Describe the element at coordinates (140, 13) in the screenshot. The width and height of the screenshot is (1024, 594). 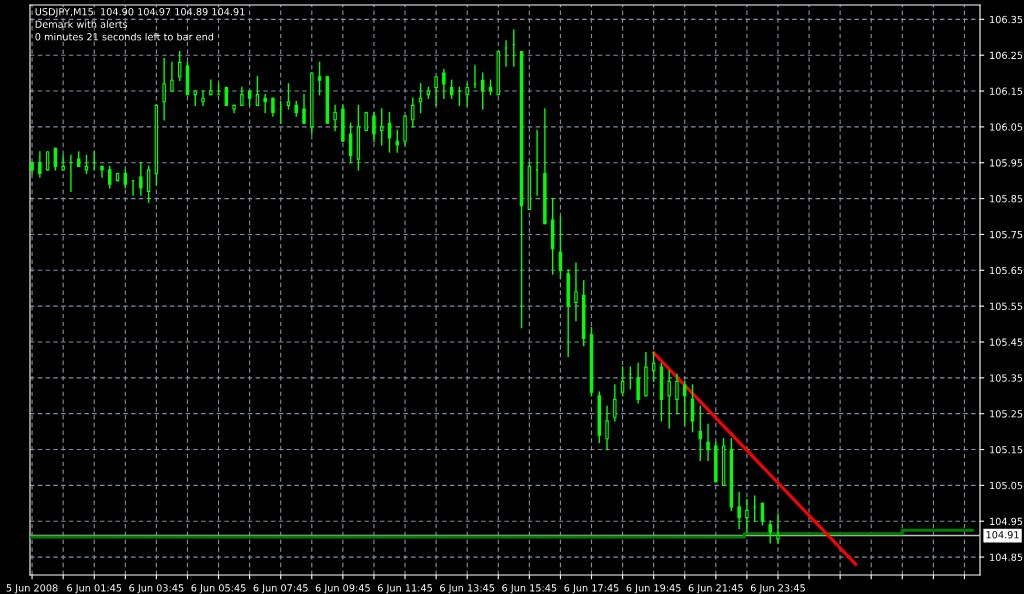
I see `chart-title: USDJPY,M15 104.90 104.97 104.89 104.91` at that location.